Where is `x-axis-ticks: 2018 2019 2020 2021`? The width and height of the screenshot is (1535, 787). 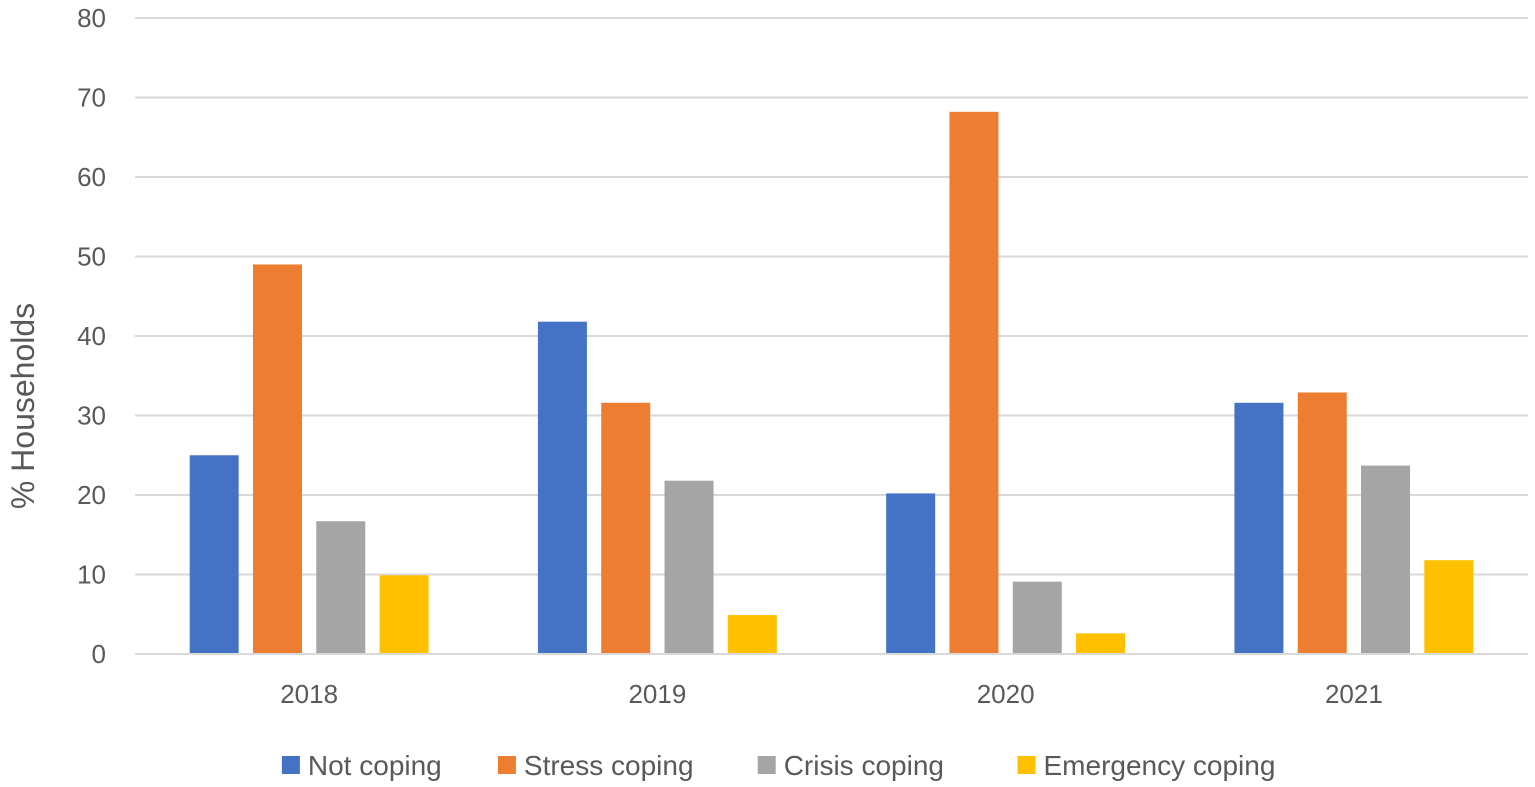
x-axis-ticks: 2018 2019 2020 2021 is located at coordinates (831, 694).